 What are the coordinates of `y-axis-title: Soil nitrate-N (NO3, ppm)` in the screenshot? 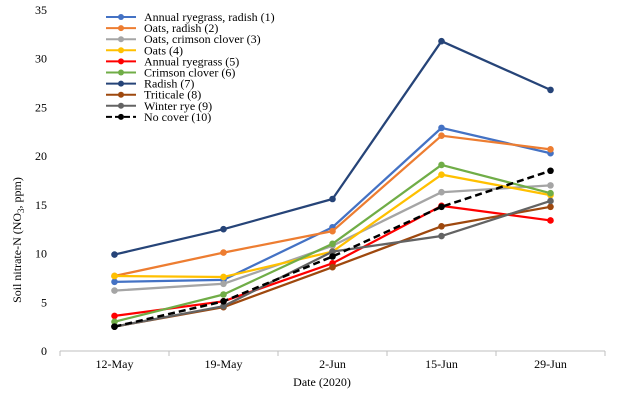 It's located at (18, 240).